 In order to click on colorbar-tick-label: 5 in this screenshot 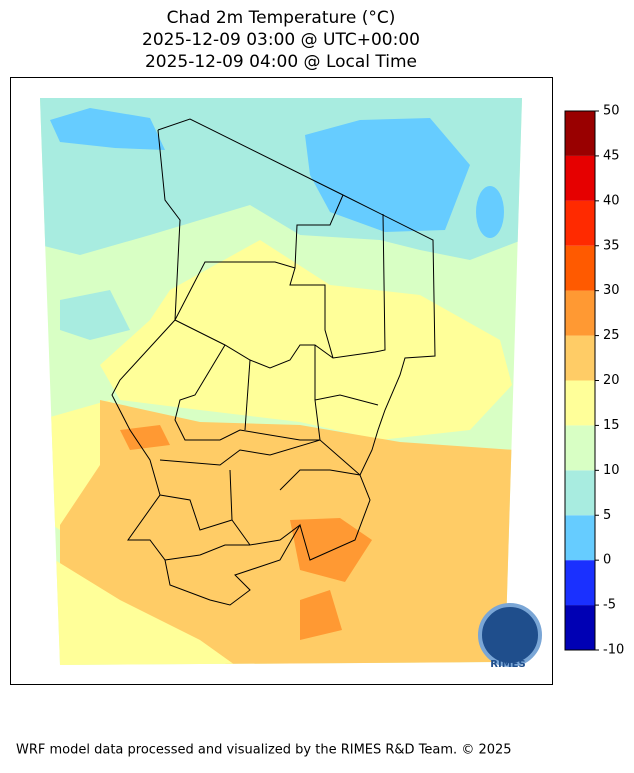, I will do `click(607, 515)`.